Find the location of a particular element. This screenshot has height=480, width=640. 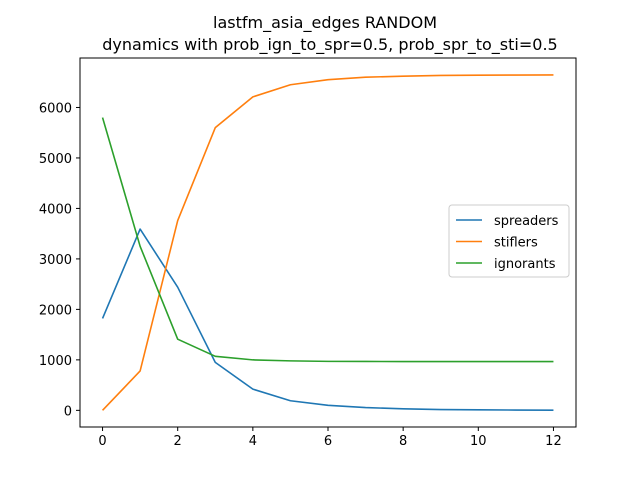

x-tick-label: 10 is located at coordinates (478, 441).